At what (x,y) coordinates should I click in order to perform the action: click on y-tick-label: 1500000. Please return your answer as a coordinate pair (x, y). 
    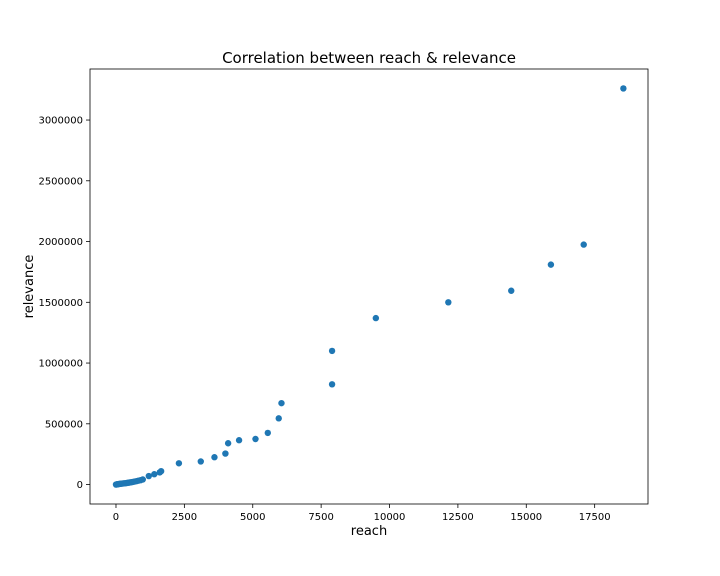
    Looking at the image, I should click on (60, 303).